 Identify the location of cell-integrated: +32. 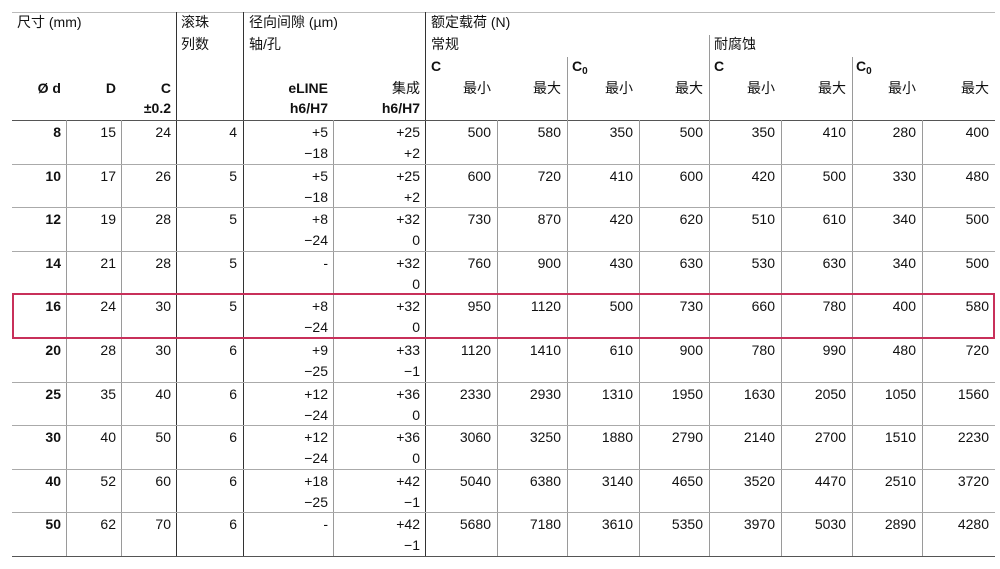
(408, 262).